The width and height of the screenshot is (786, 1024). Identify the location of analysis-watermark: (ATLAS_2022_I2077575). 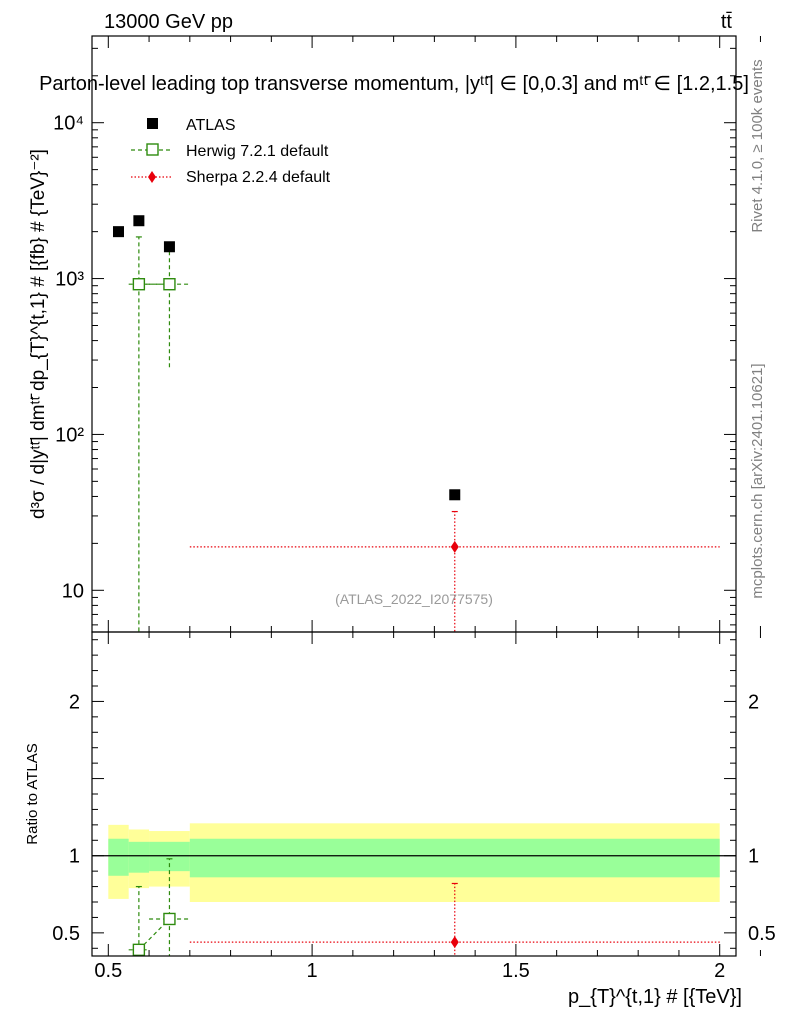
(414, 599).